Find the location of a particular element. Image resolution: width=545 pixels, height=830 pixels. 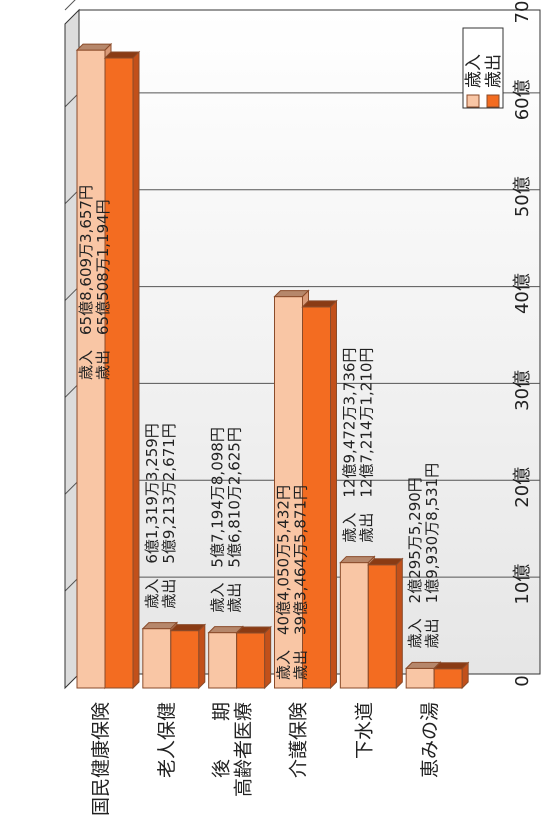

bar-value-label: 歳出 1億9,930万8,531円 is located at coordinates (432, 555).